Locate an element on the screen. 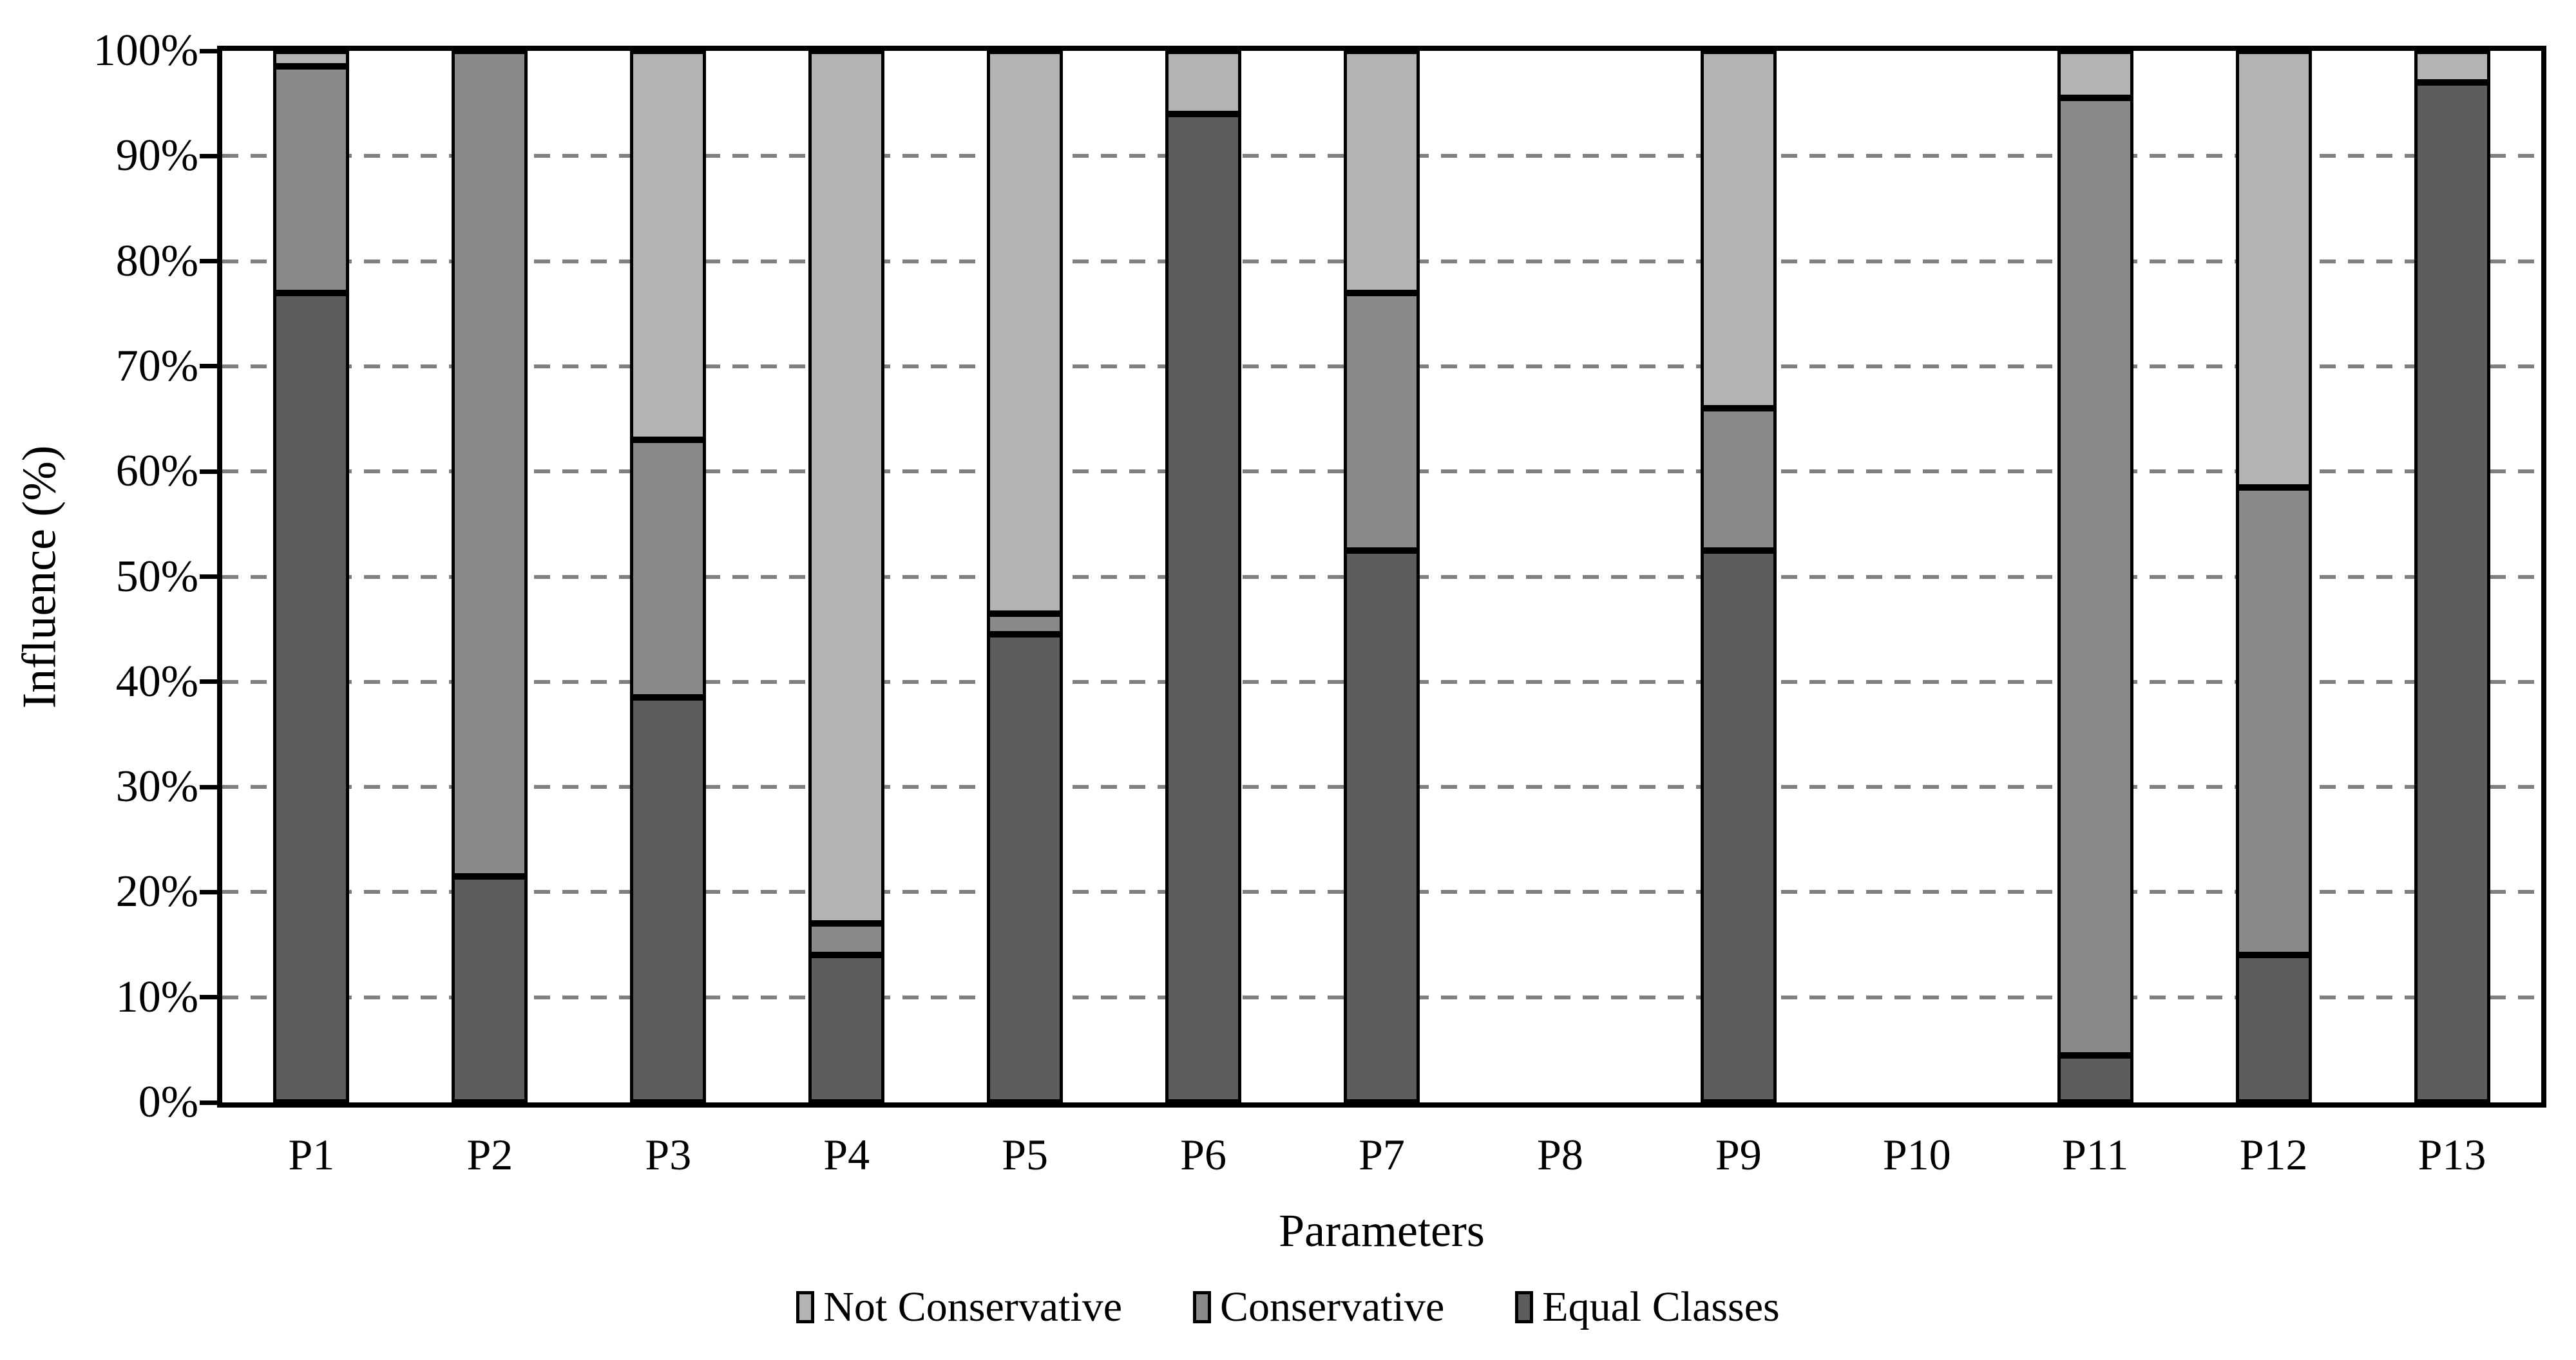  bar-segment-P7-equal-classes is located at coordinates (1382, 826).